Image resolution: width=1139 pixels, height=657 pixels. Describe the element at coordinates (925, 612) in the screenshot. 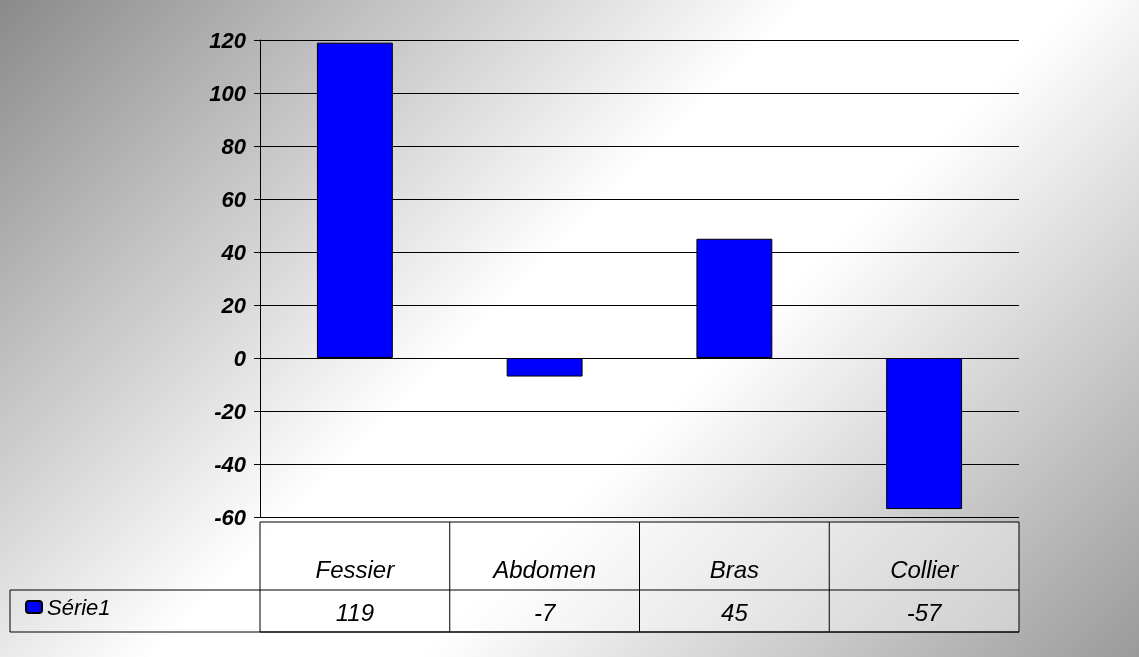

I see `data-label: -57` at that location.